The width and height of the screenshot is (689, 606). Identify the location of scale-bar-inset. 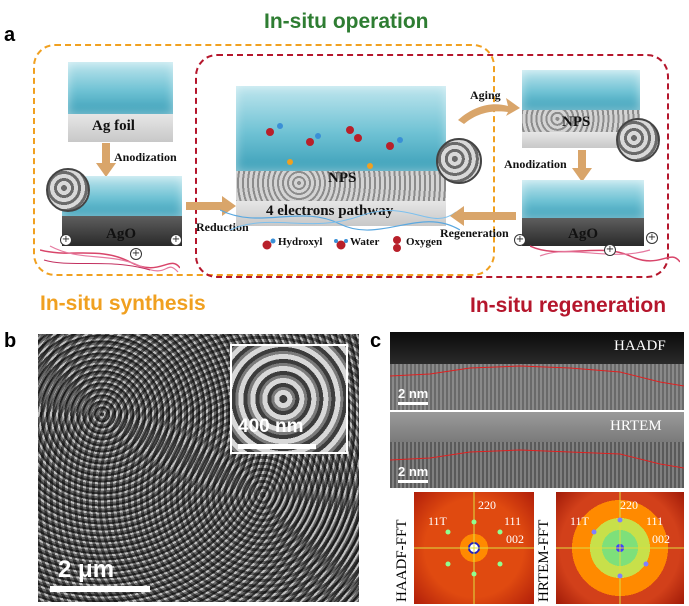
(277, 446).